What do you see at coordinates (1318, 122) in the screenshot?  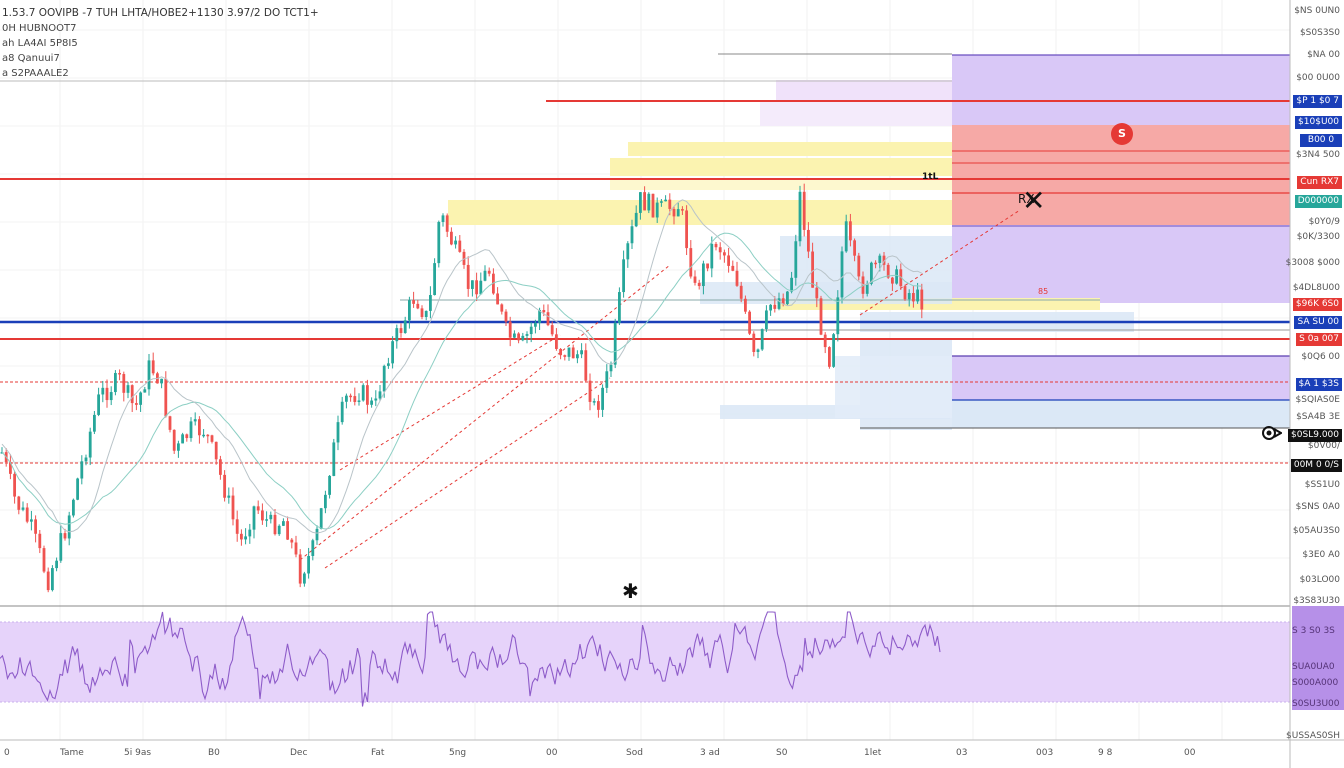 I see `price-tag: $10$U00` at bounding box center [1318, 122].